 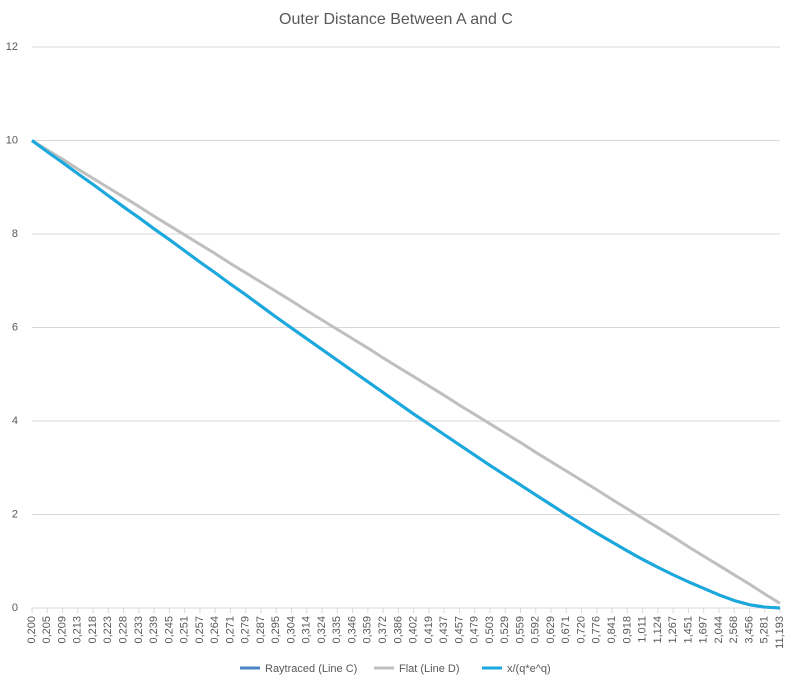 What do you see at coordinates (337, 630) in the screenshot?
I see `x-tick-label: 0,335` at bounding box center [337, 630].